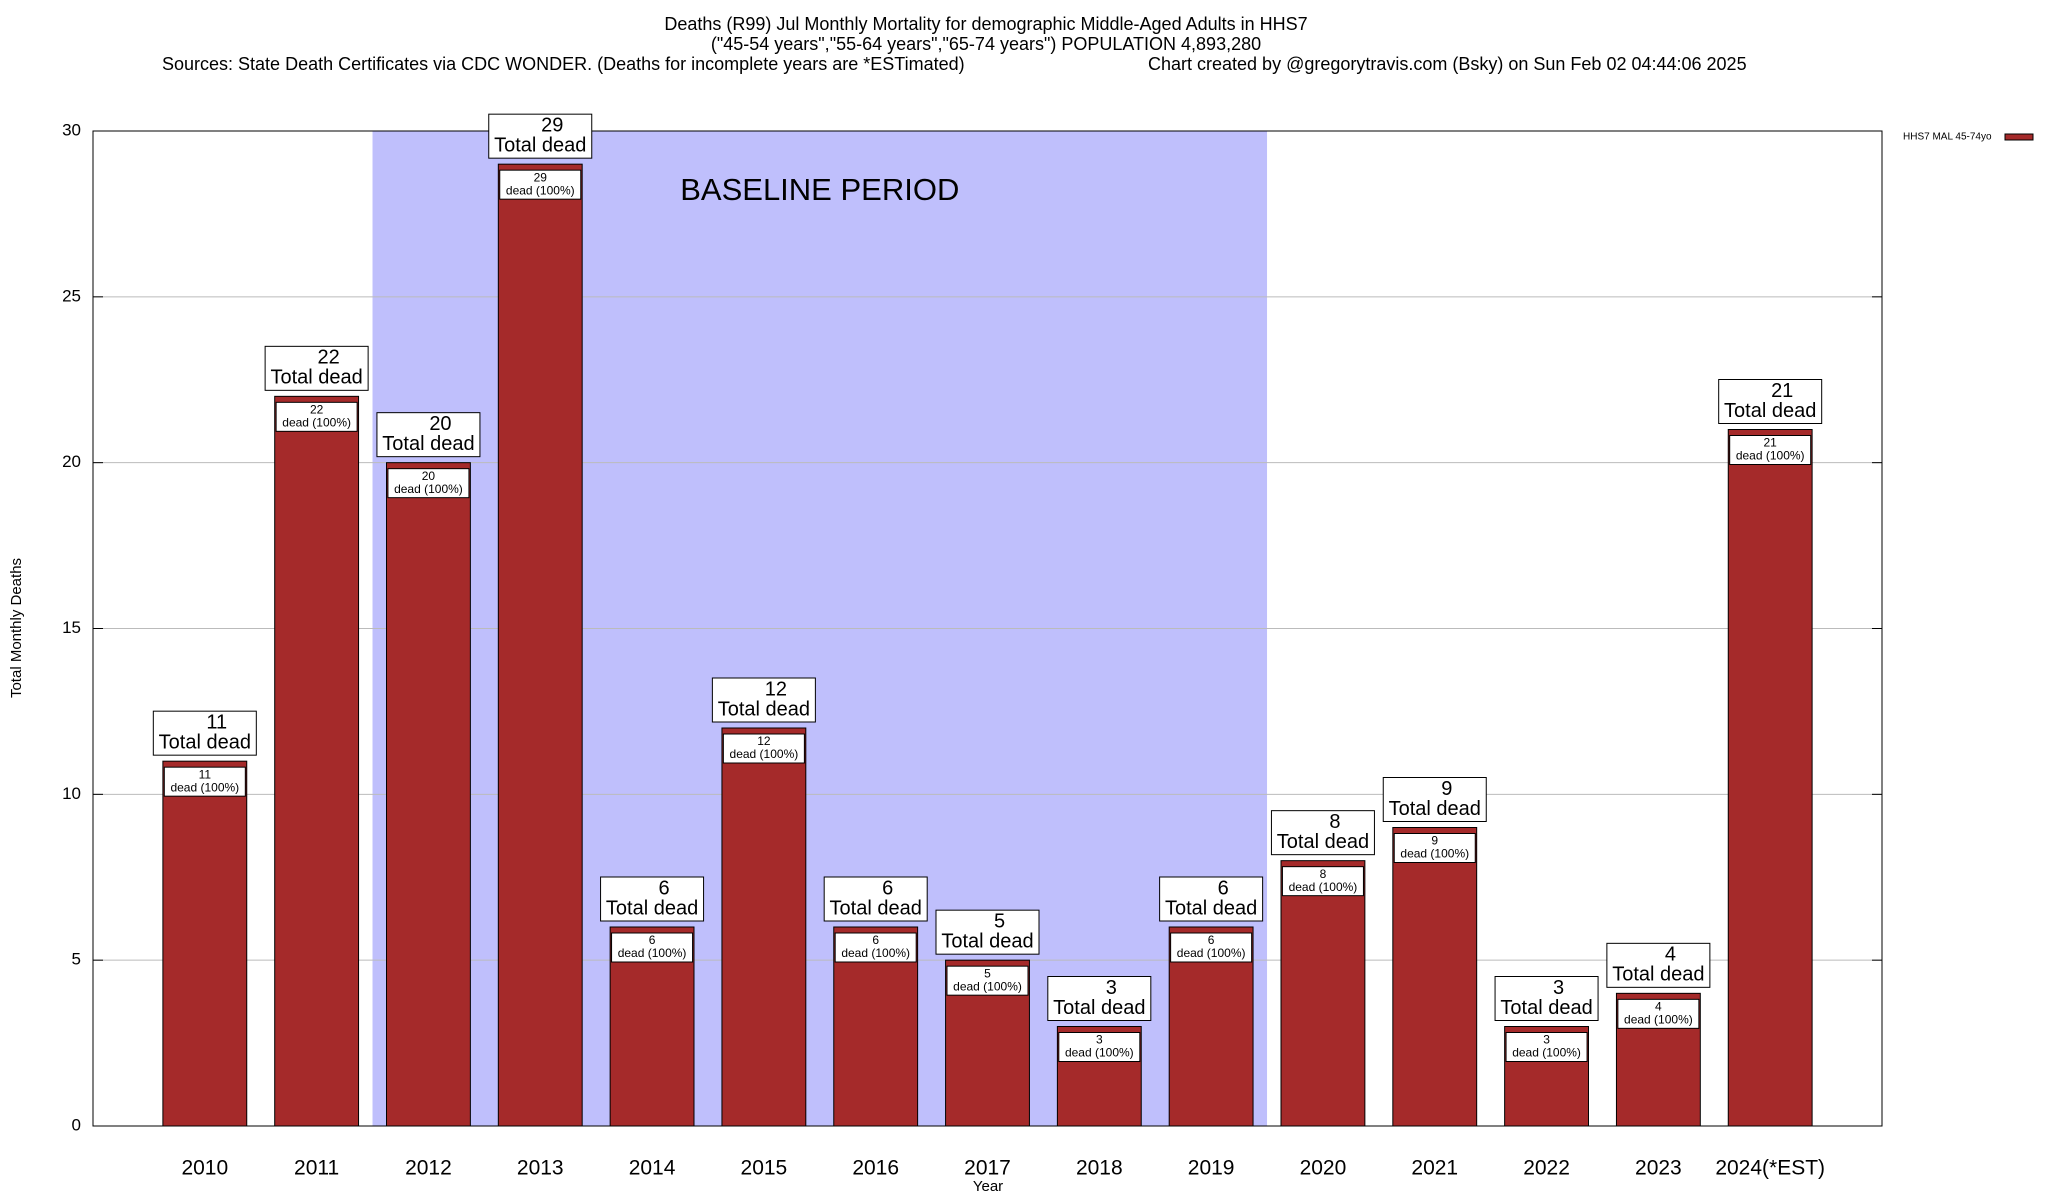 The height and width of the screenshot is (1200, 2048). Describe the element at coordinates (316, 1168) in the screenshot. I see `x-tick-label: 2011` at that location.